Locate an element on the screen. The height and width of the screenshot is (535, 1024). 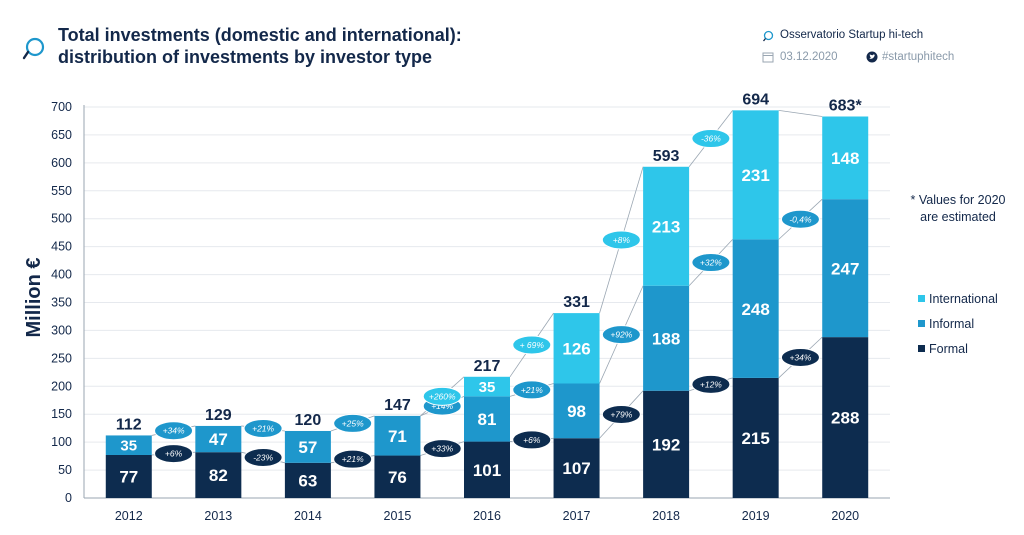
segment-label-international: 231 is located at coordinates (755, 175).